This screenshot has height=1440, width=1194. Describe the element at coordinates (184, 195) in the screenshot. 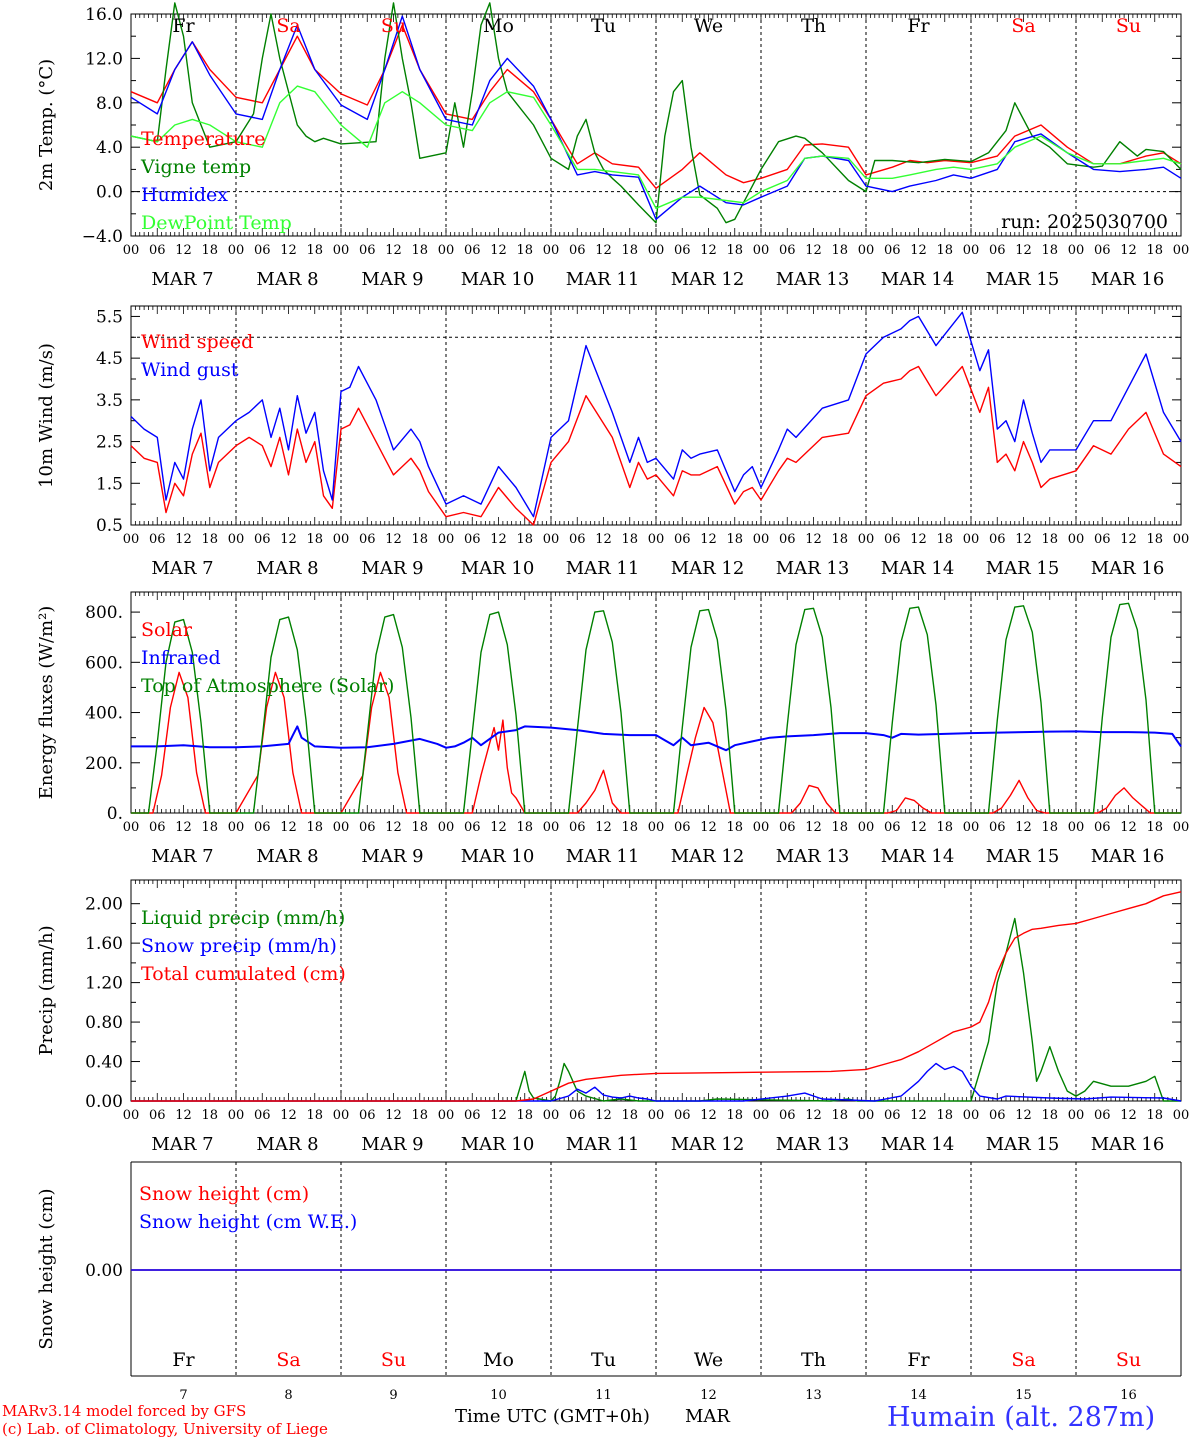

I see `legend-entry: Humidex` at that location.